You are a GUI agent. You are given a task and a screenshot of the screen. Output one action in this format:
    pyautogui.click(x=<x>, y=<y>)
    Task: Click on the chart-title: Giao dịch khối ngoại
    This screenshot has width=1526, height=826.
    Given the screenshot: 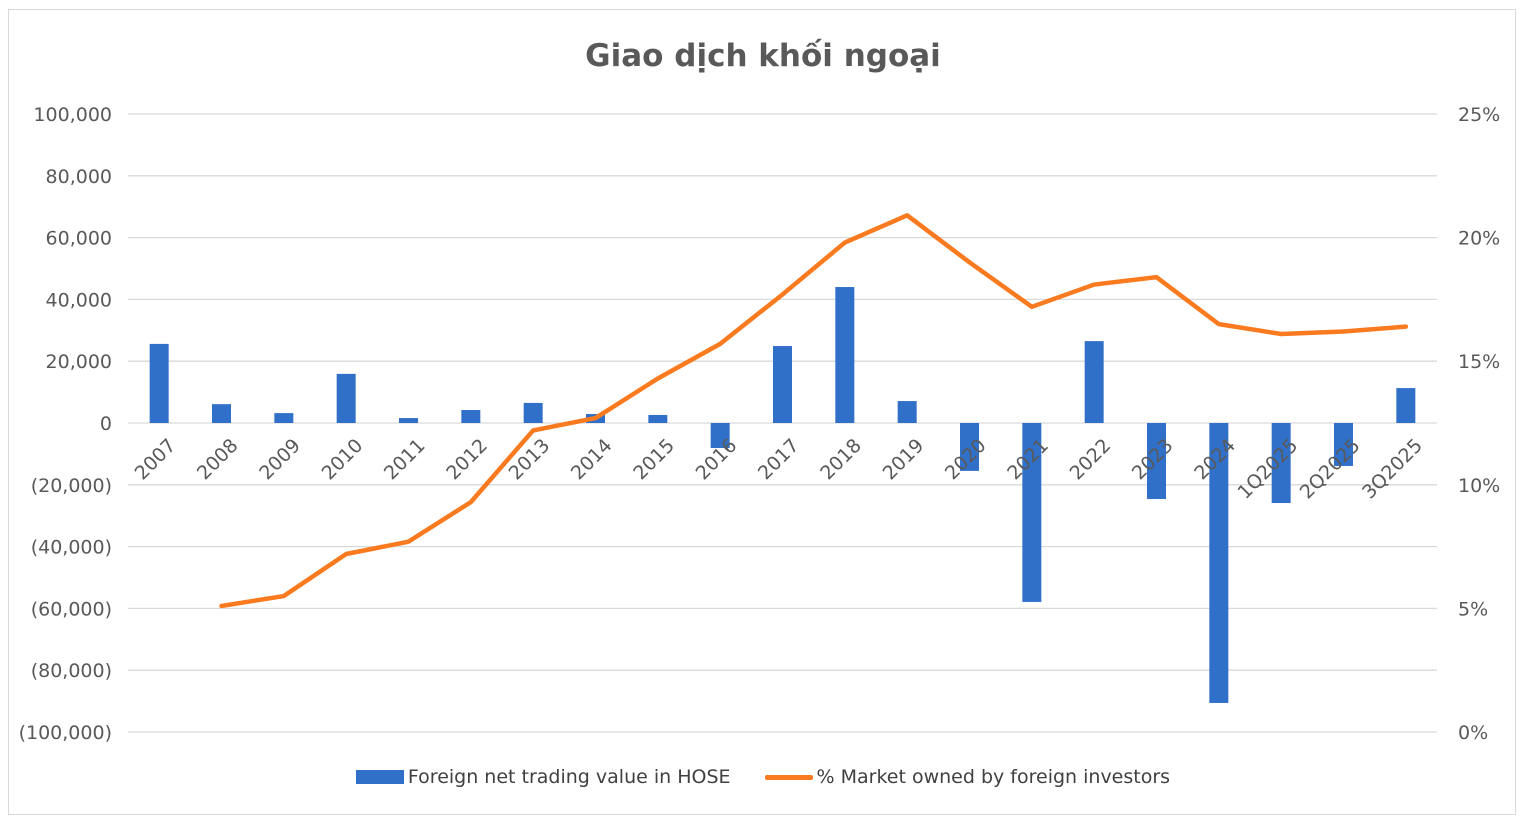 What is the action you would take?
    pyautogui.click(x=763, y=56)
    